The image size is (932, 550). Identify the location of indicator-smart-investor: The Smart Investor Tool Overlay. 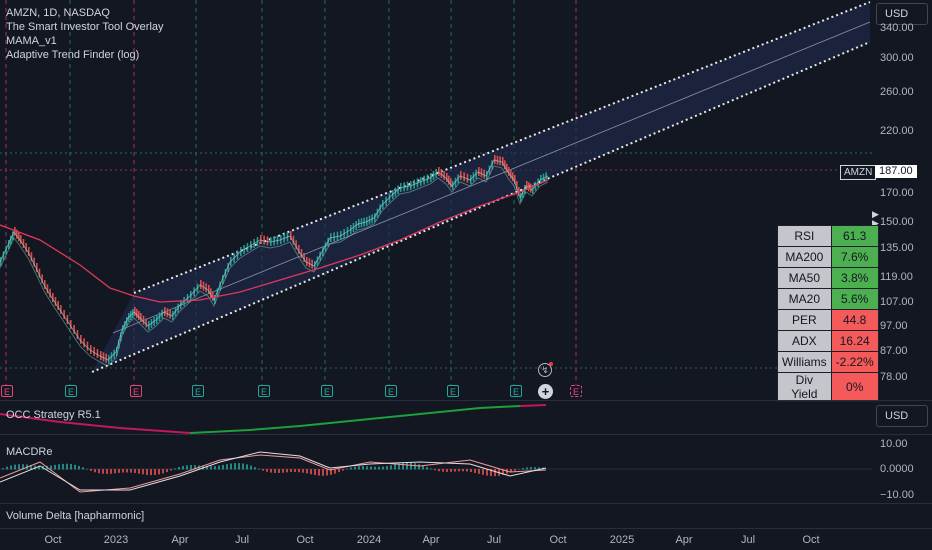
(85, 27).